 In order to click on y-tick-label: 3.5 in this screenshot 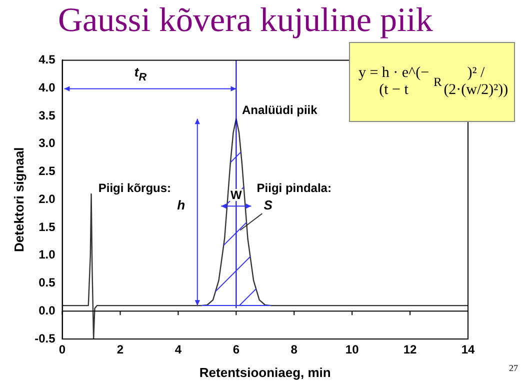, I will do `click(47, 115)`.